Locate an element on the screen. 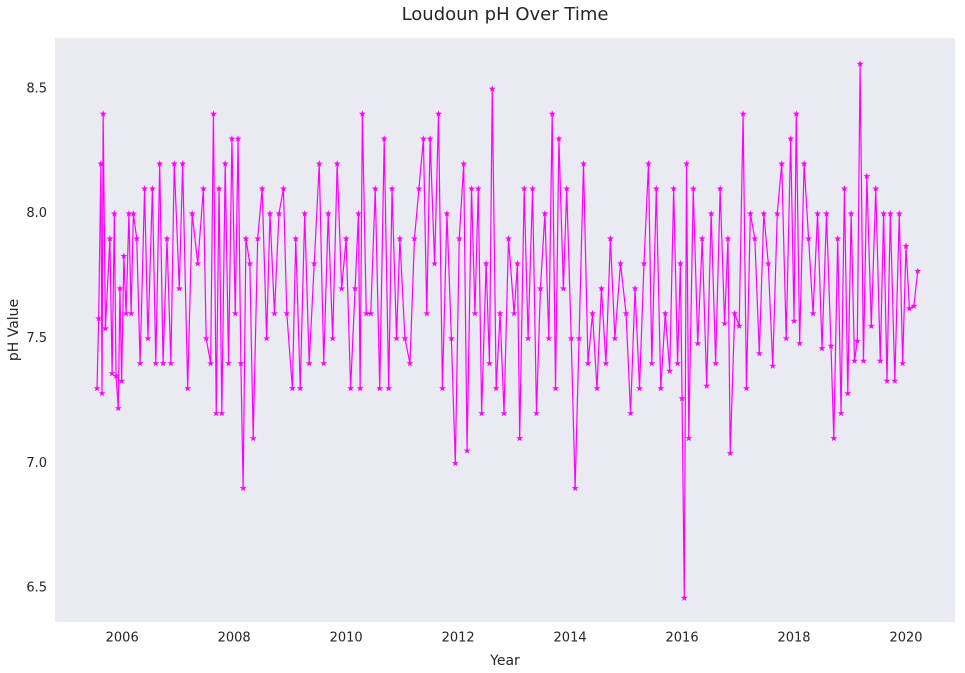 This screenshot has width=965, height=673. x-tick-label: 2006 is located at coordinates (122, 638).